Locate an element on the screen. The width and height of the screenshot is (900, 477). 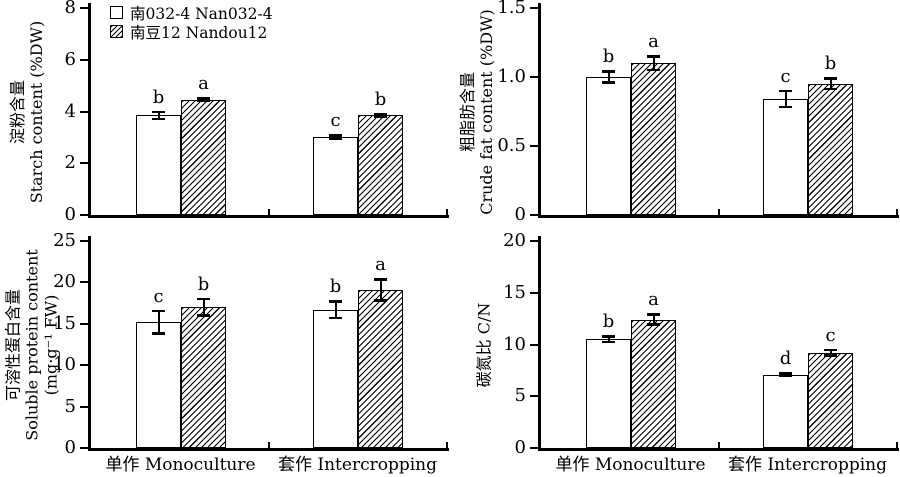
legend: 南032-4 Nan032-4 南豆12 Nandou12 is located at coordinates (191, 22).